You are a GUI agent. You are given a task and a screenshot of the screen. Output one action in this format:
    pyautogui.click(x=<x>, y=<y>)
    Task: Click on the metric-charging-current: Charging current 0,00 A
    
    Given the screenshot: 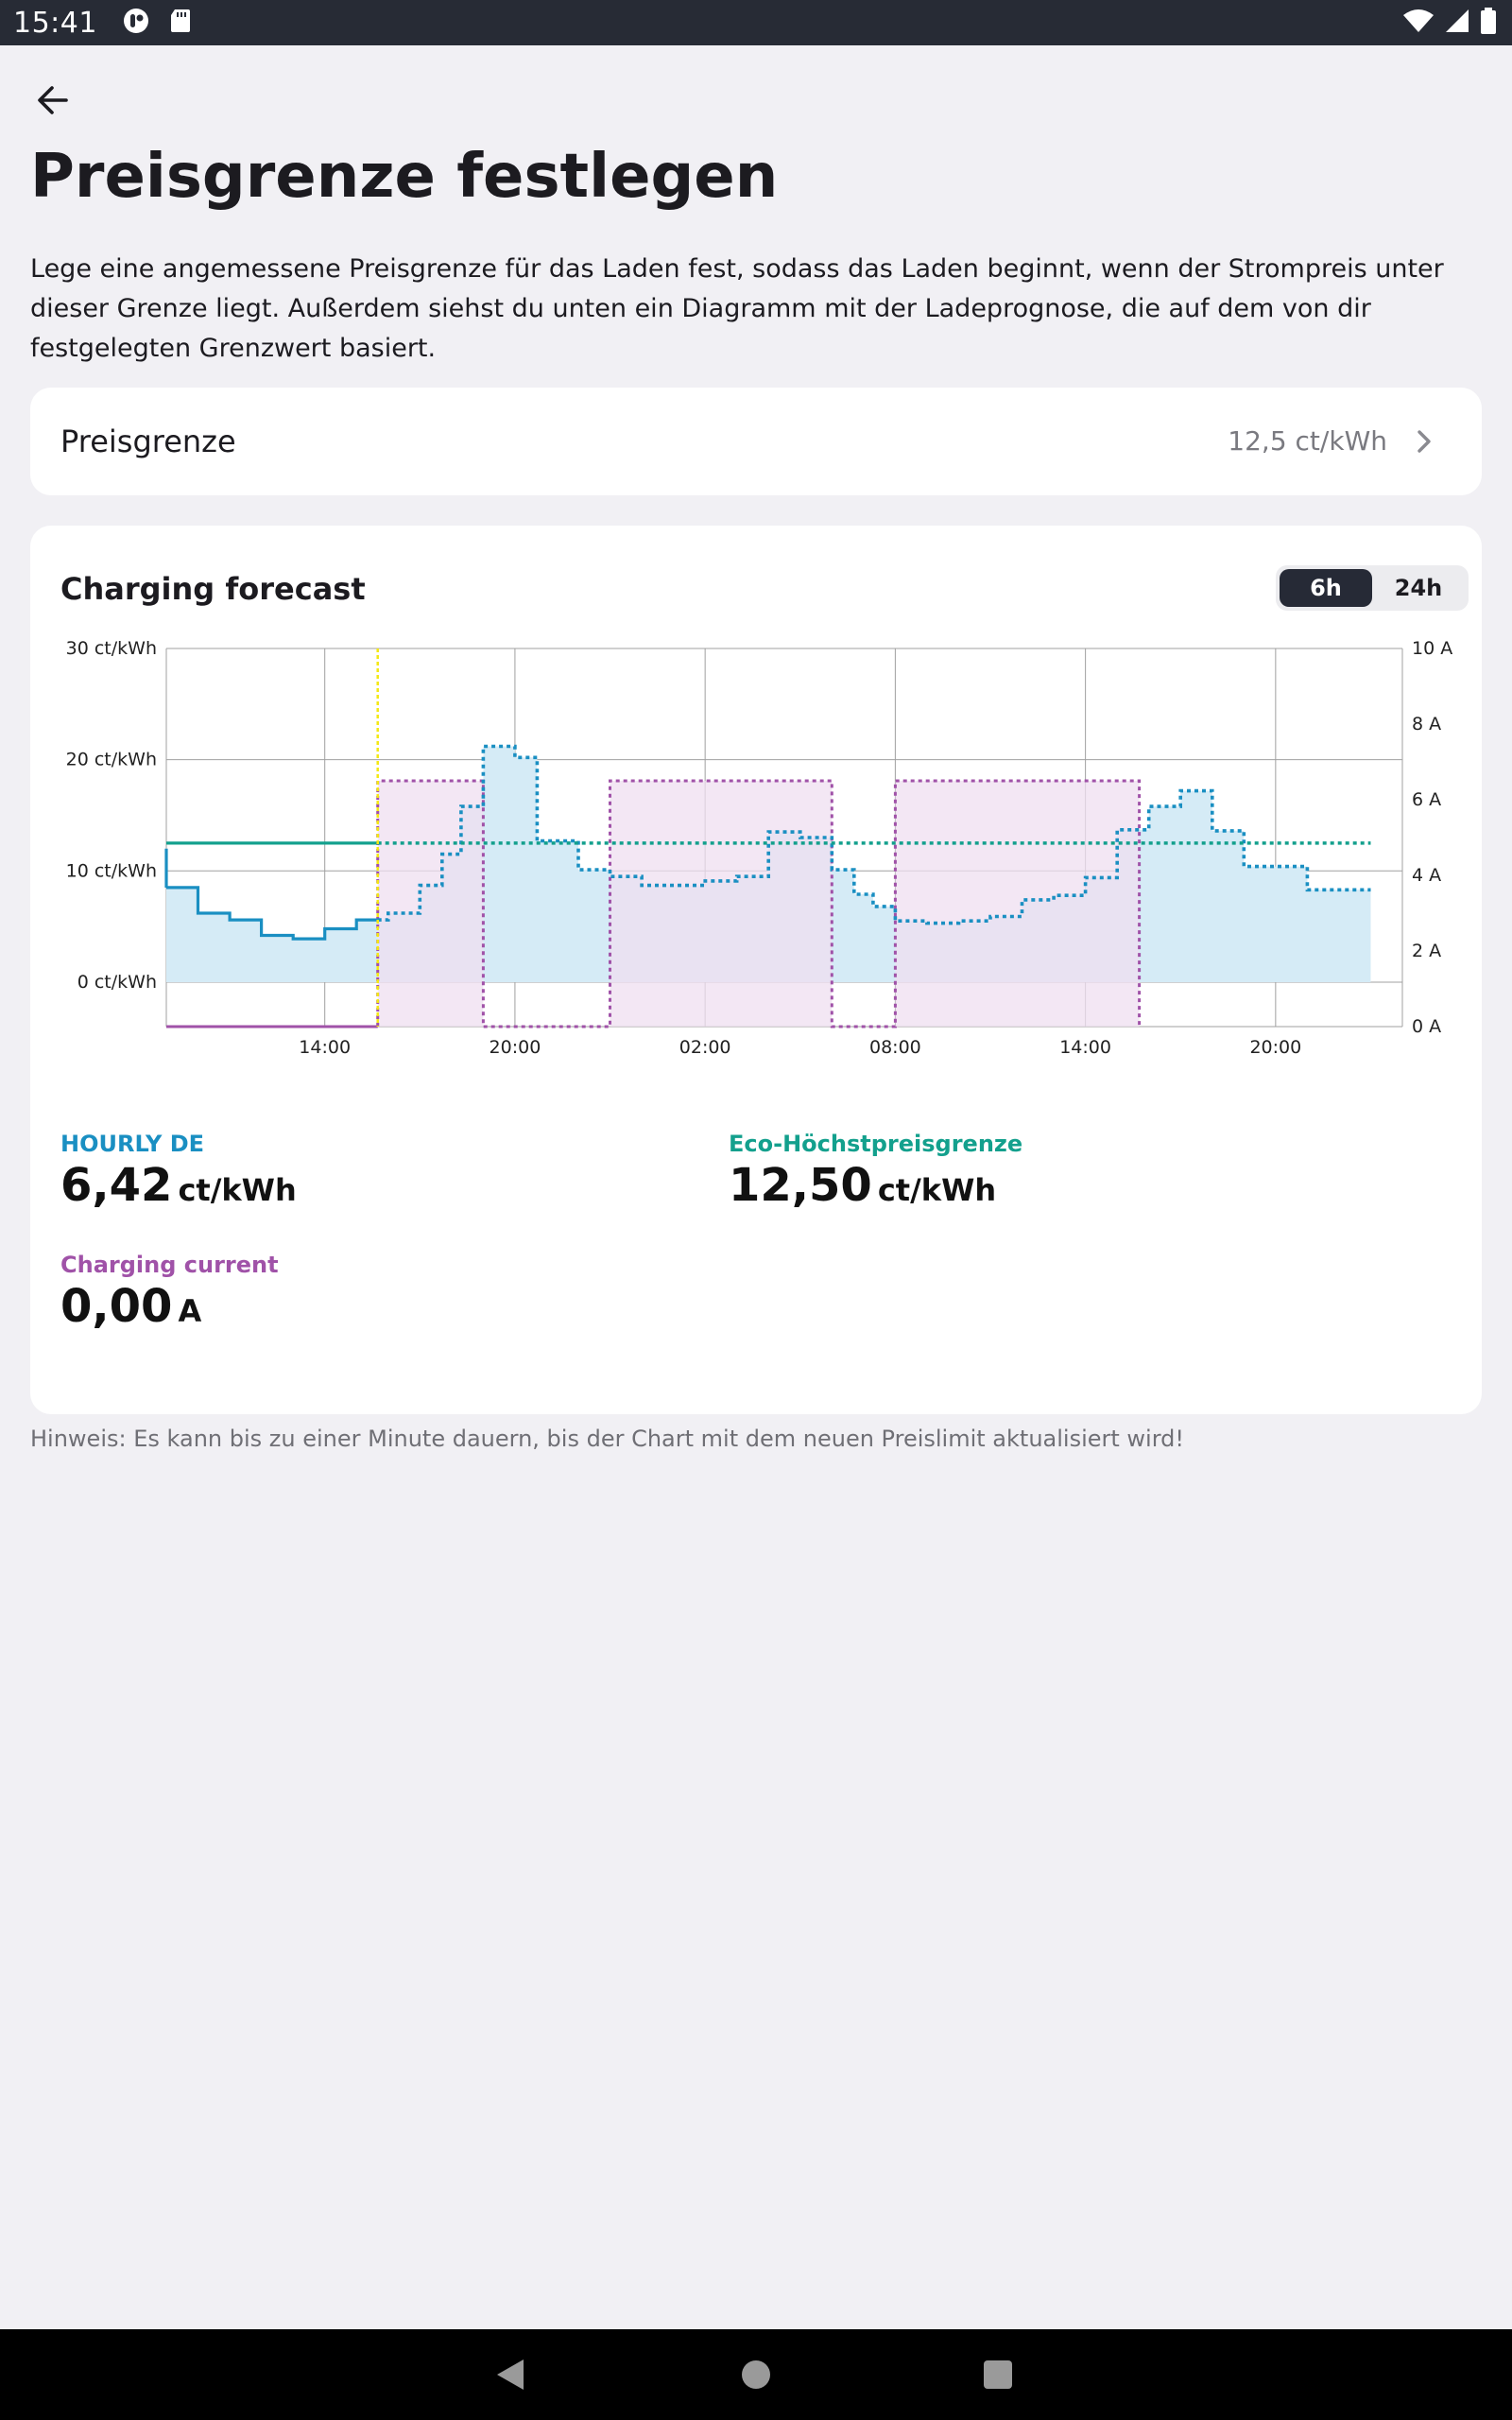 What is the action you would take?
    pyautogui.click(x=169, y=1292)
    